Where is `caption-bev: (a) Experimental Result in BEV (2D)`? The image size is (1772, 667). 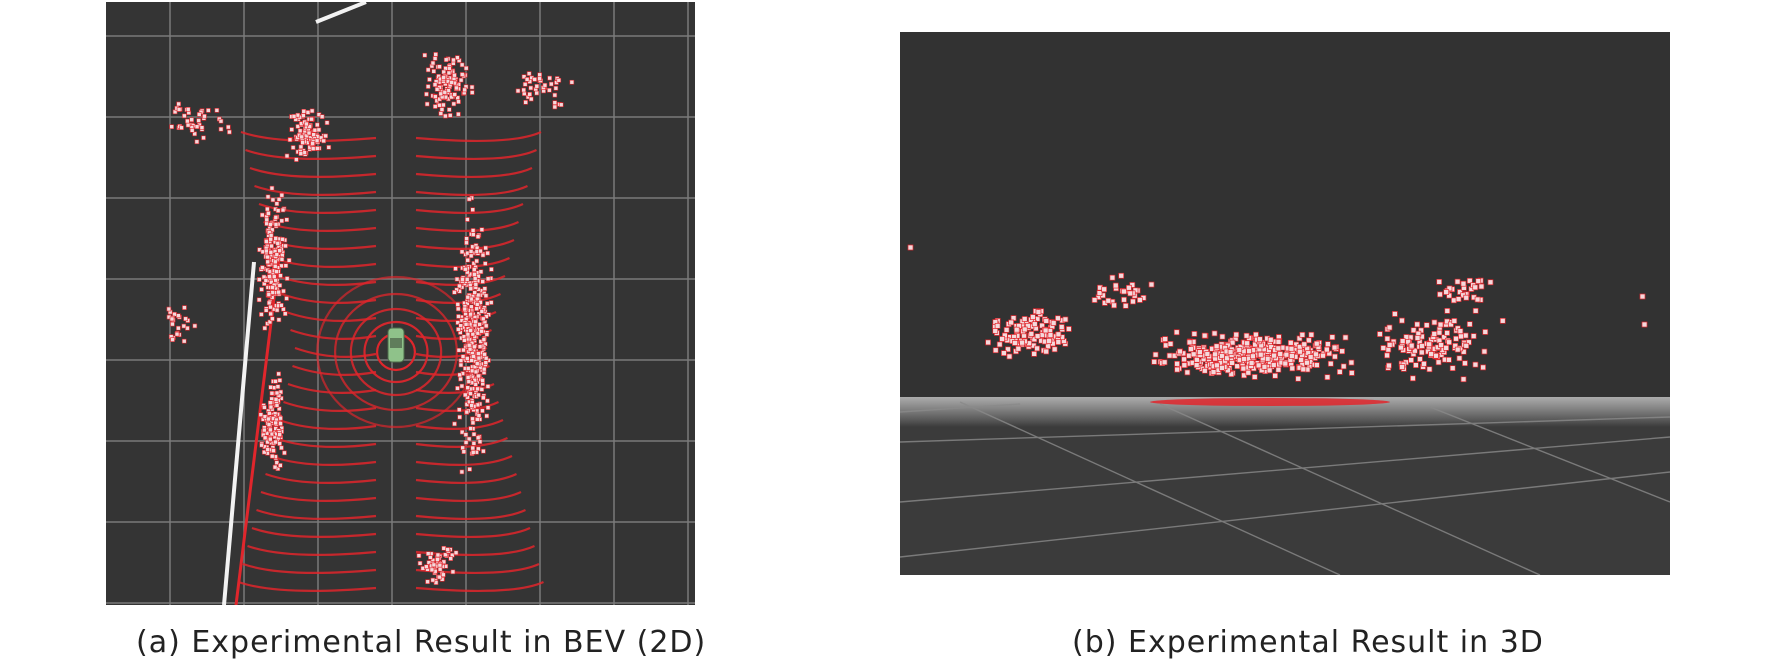 caption-bev: (a) Experimental Result in BEV (2D) is located at coordinates (421, 642).